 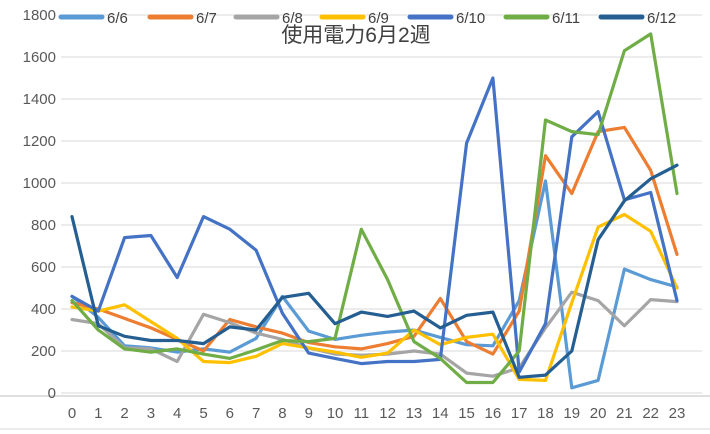 What do you see at coordinates (282, 413) in the screenshot?
I see `x-tick-label-8: 8` at bounding box center [282, 413].